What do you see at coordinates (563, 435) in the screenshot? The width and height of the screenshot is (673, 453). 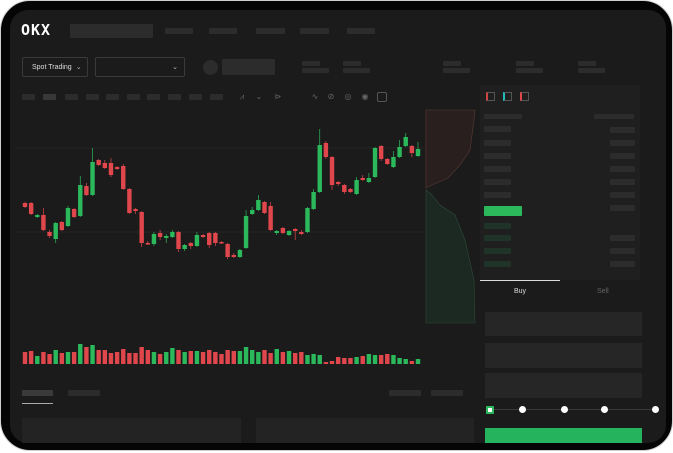 I see `buy-button` at bounding box center [563, 435].